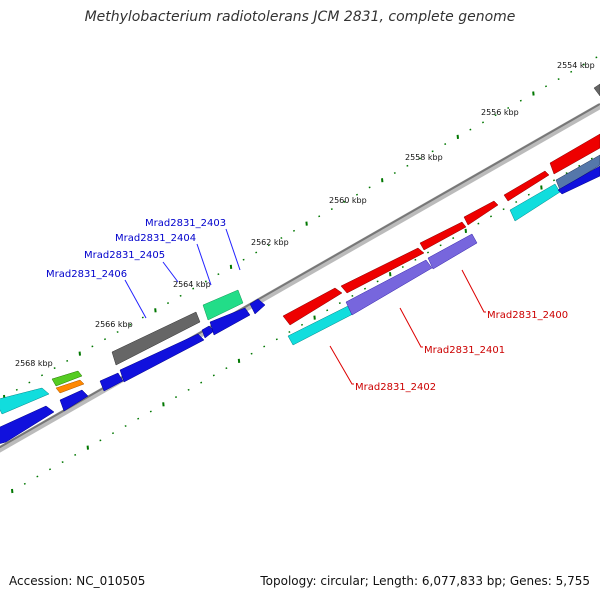 This screenshot has height=600, width=600. Describe the element at coordinates (77, 581) in the screenshot. I see `accession-text: Accession: NC_010505` at that location.